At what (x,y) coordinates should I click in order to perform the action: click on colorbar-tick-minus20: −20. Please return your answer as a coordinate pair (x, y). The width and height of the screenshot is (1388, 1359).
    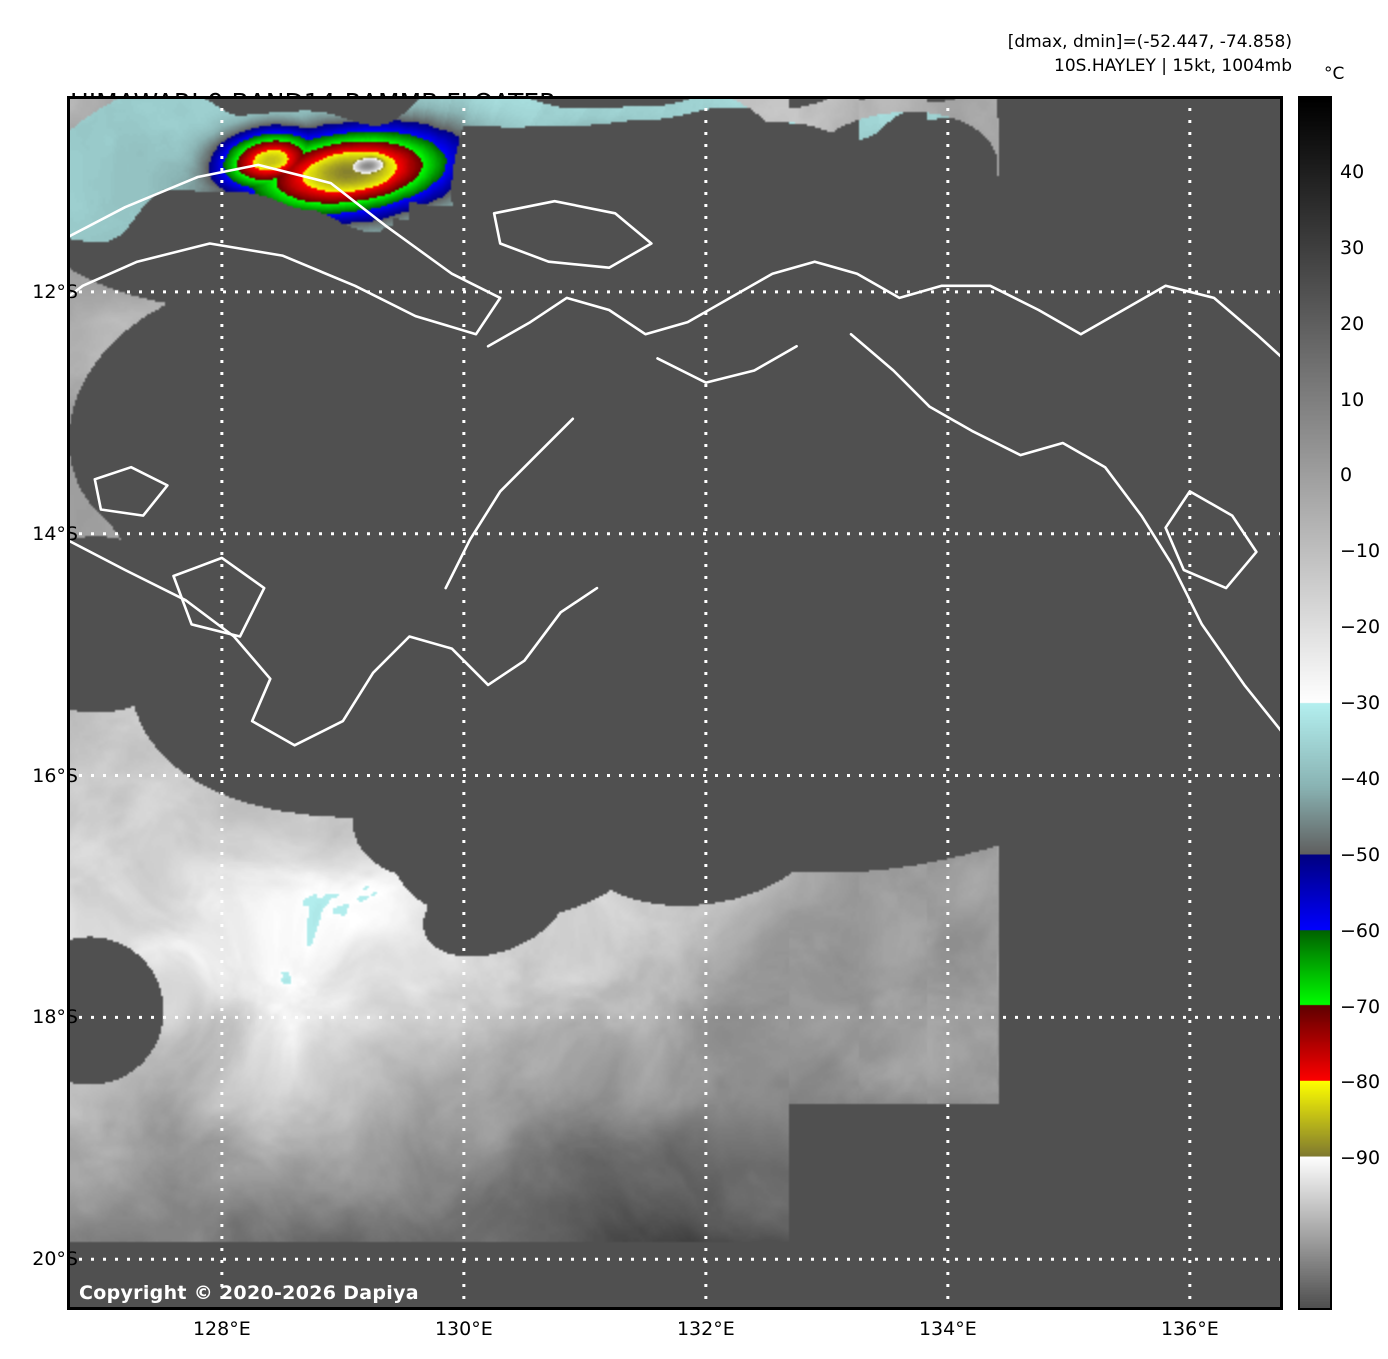
    Looking at the image, I should click on (1360, 627).